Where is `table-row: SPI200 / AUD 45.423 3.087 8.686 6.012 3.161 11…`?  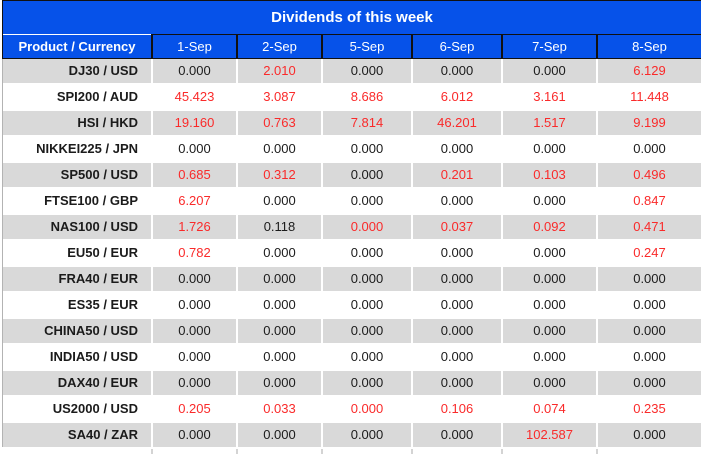
table-row: SPI200 / AUD 45.423 3.087 8.686 6.012 3.161 11… is located at coordinates (352, 97).